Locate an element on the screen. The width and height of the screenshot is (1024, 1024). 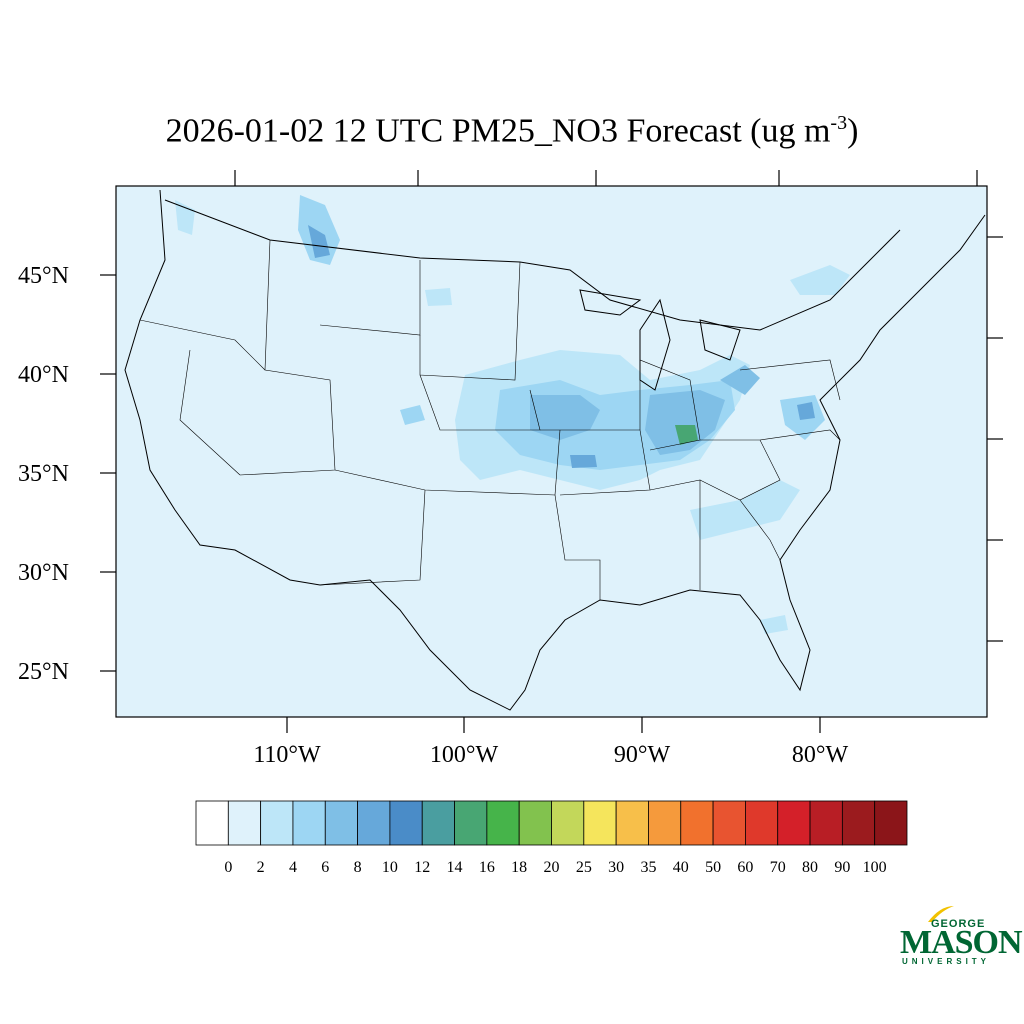
gmu-logo: GEORGE MASON UNIVERSITY is located at coordinates (959, 935).